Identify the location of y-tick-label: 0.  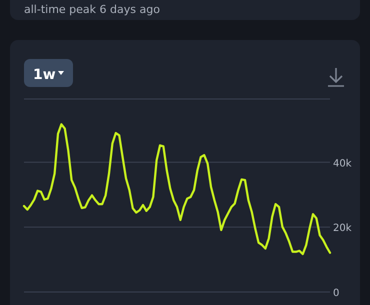
(336, 293).